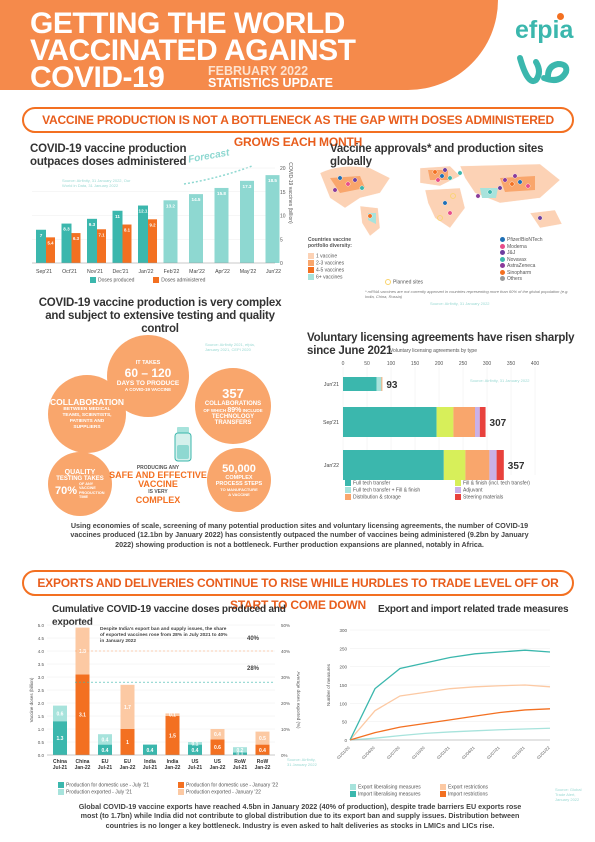 Image resolution: width=595 pixels, height=842 pixels. I want to click on production-y-tick: 20, so click(283, 169).